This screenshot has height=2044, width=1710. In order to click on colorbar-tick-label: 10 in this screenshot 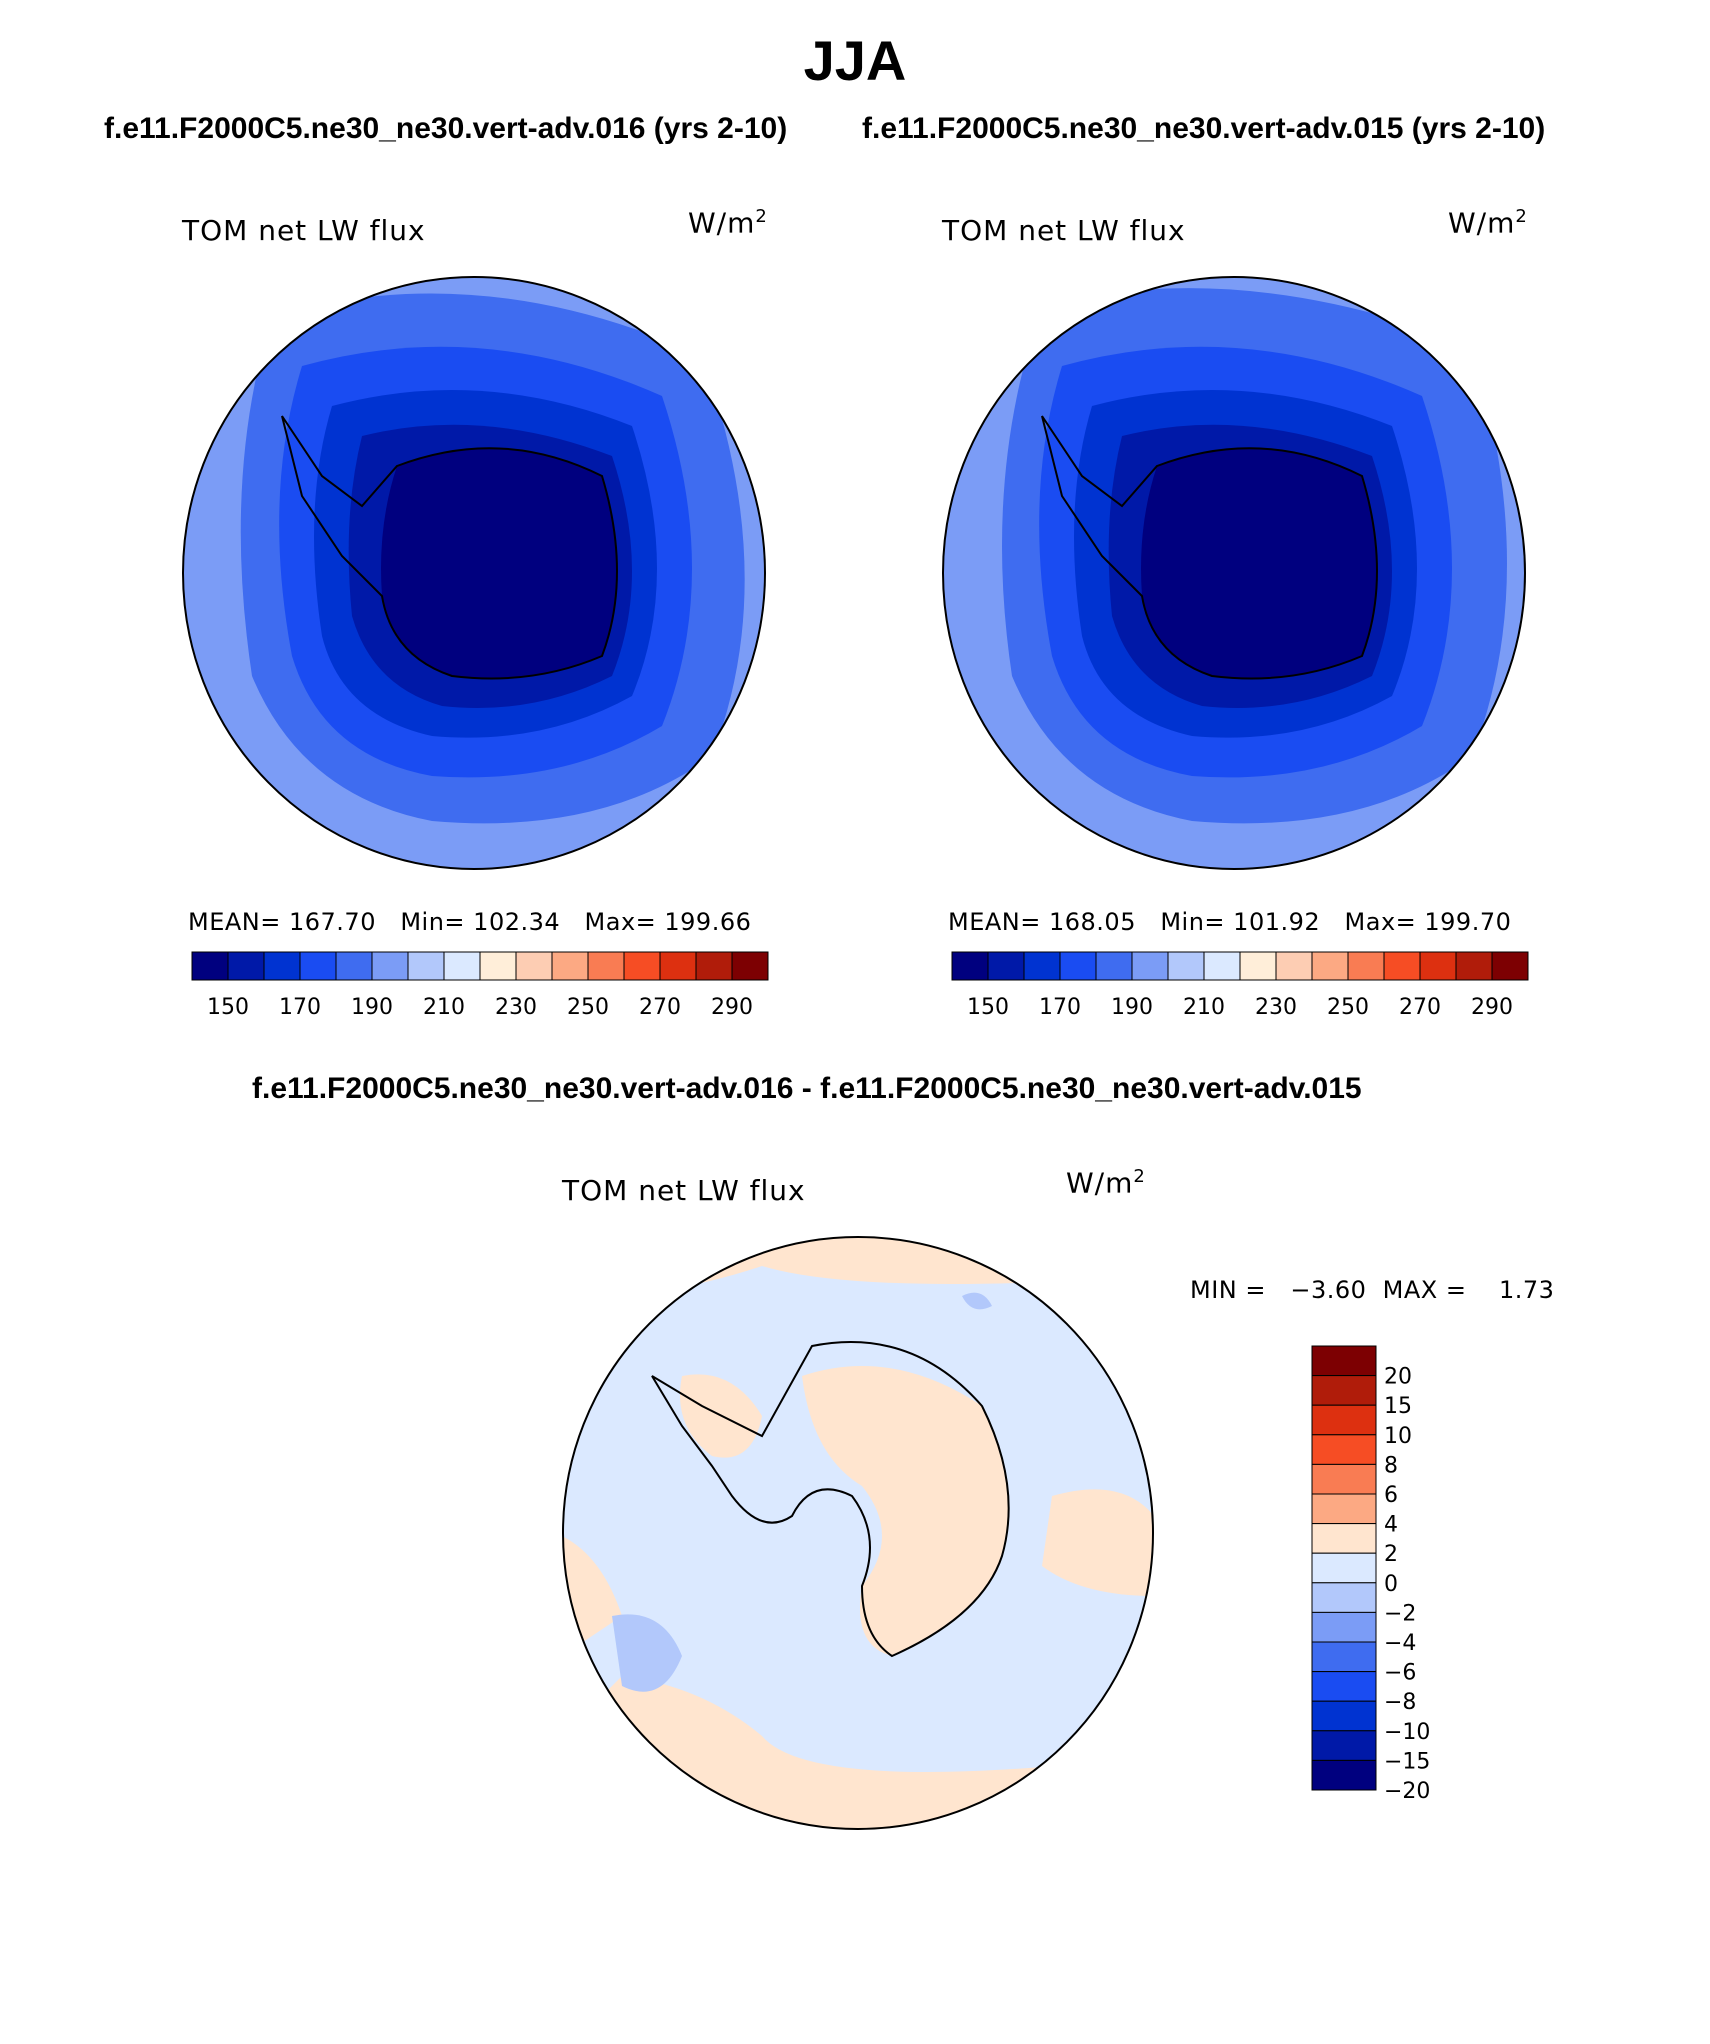, I will do `click(1398, 1436)`.